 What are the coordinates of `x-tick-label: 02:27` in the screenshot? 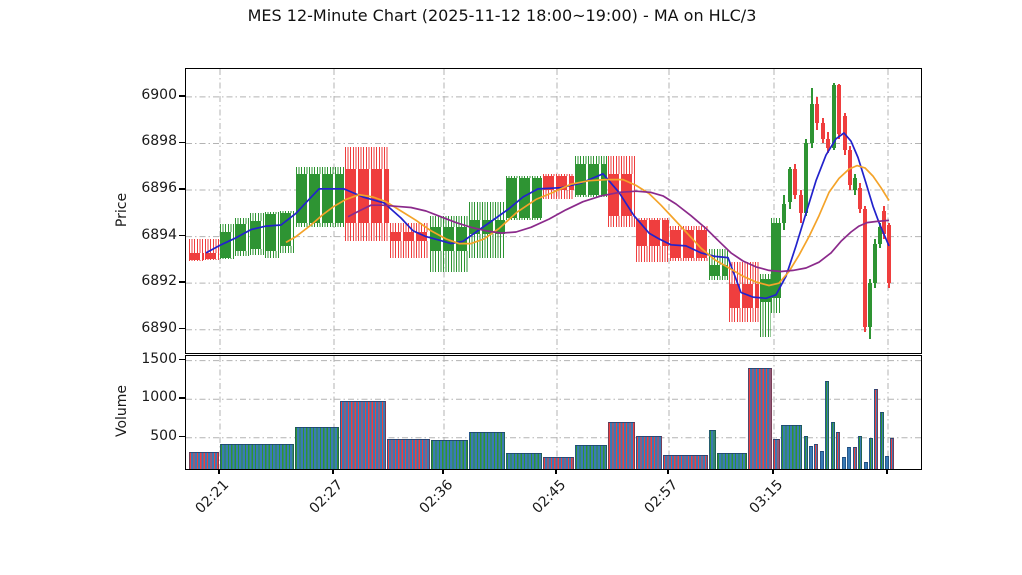 It's located at (326, 497).